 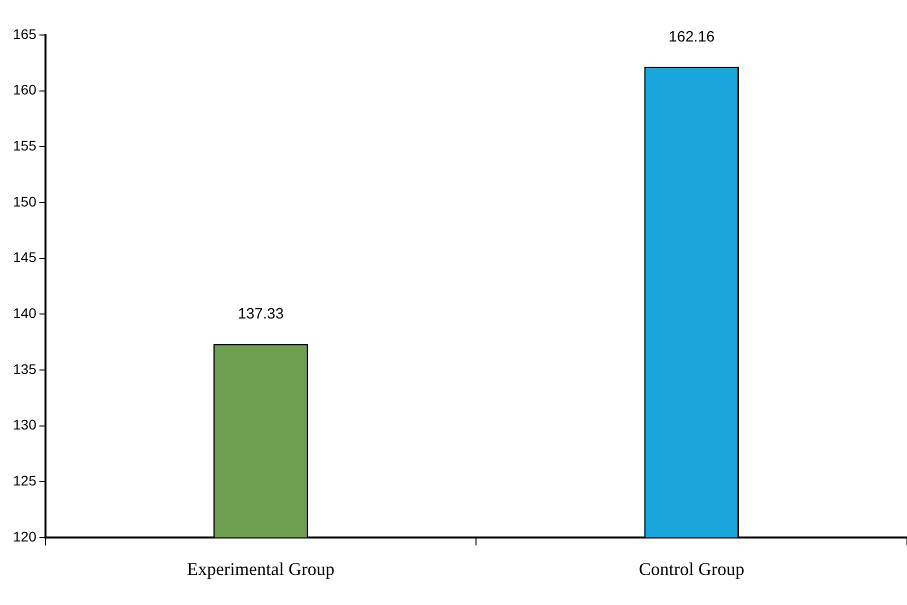 What do you see at coordinates (25, 201) in the screenshot?
I see `y-tick-label: 150` at bounding box center [25, 201].